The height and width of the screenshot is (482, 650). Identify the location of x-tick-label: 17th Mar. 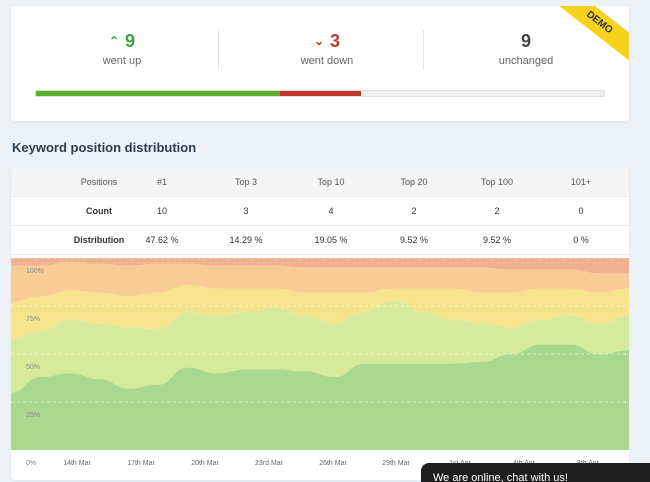
(141, 463).